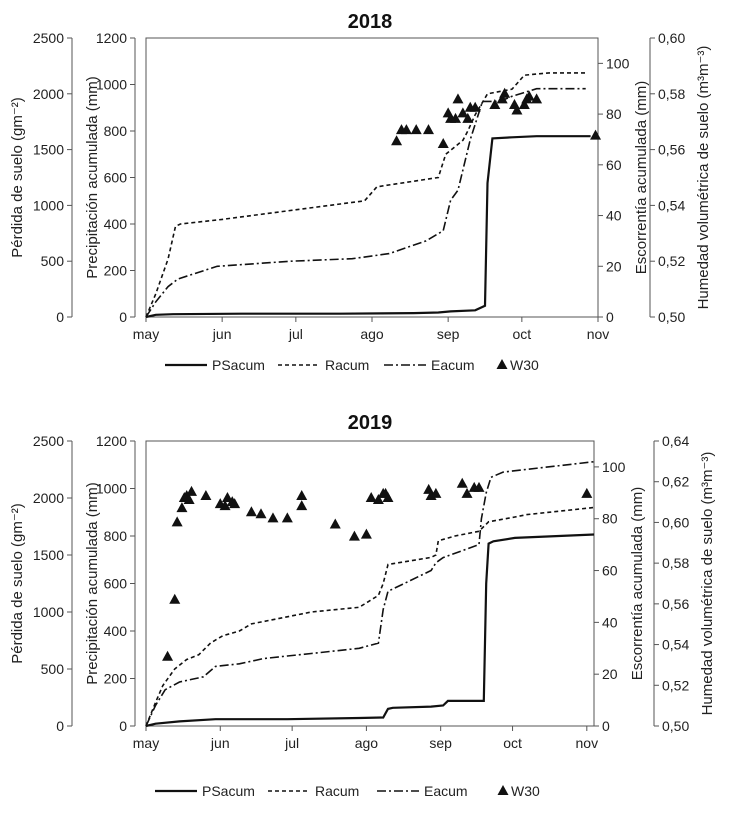  What do you see at coordinates (671, 205) in the screenshot?
I see `soil-moisture-tick-label: 0,54` at bounding box center [671, 205].